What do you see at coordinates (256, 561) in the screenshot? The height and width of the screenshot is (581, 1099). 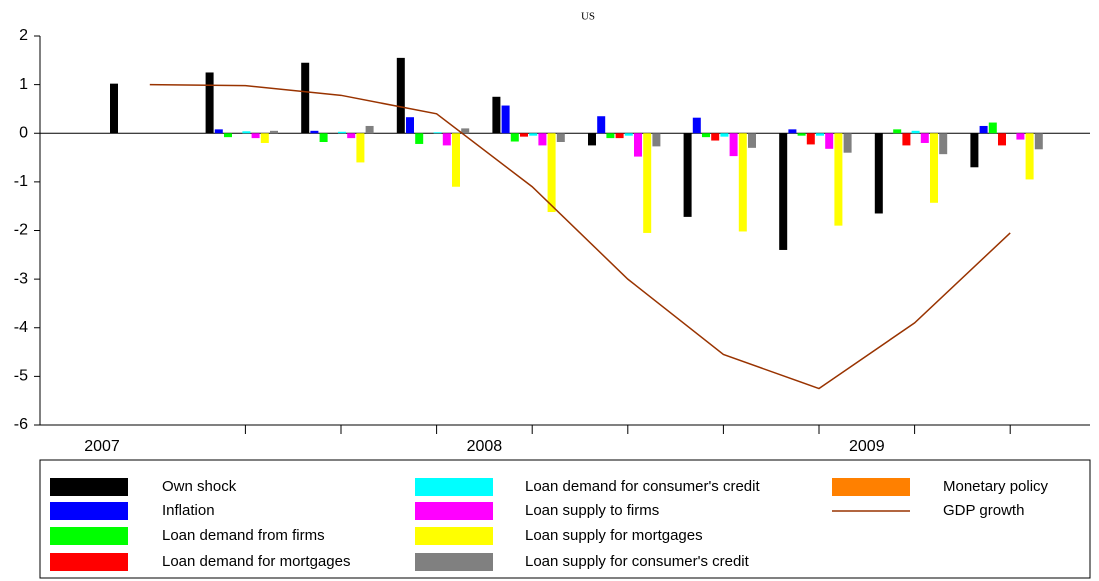 I see `legend-label: Loan demand for mortgages` at bounding box center [256, 561].